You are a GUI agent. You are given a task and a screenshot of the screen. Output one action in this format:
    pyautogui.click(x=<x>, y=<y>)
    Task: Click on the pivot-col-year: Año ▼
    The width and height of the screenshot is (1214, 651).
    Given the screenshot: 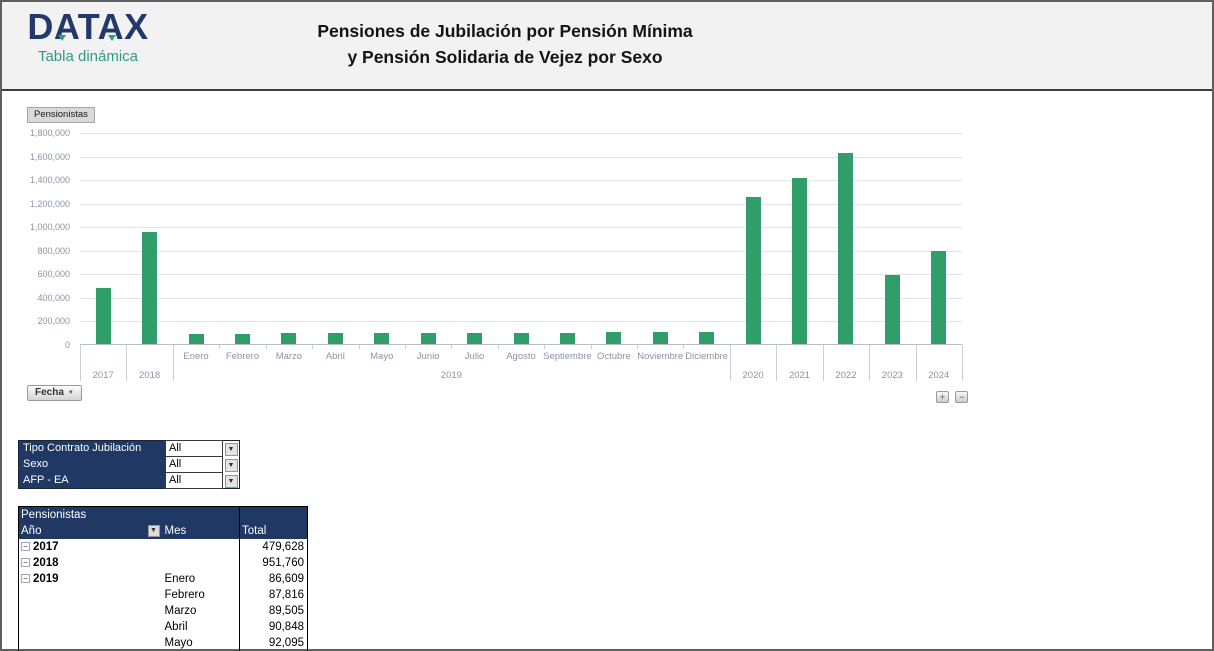 What is the action you would take?
    pyautogui.click(x=90, y=531)
    